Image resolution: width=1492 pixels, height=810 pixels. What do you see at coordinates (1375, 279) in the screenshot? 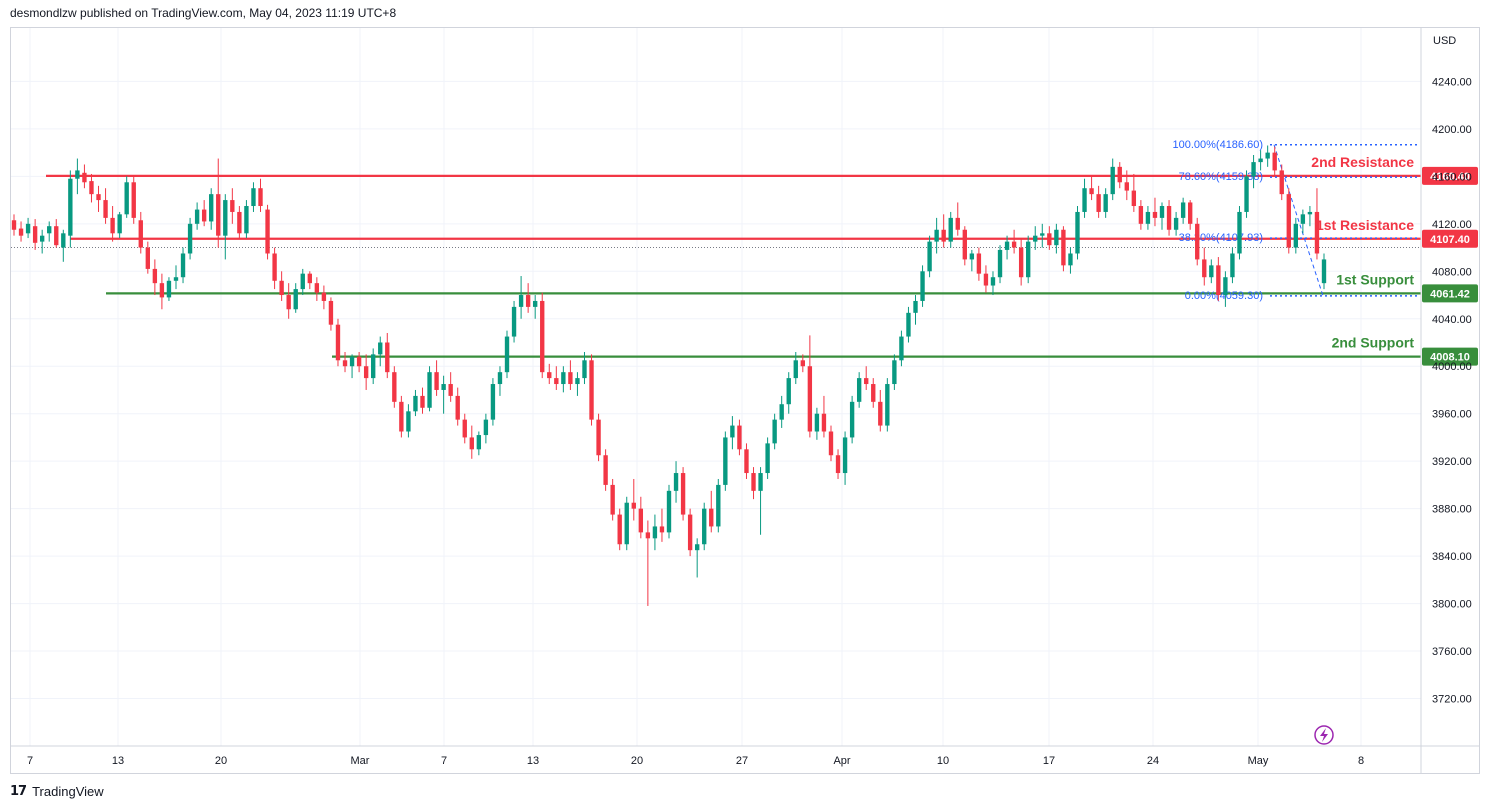
I see `level-label: 1st Support` at bounding box center [1375, 279].